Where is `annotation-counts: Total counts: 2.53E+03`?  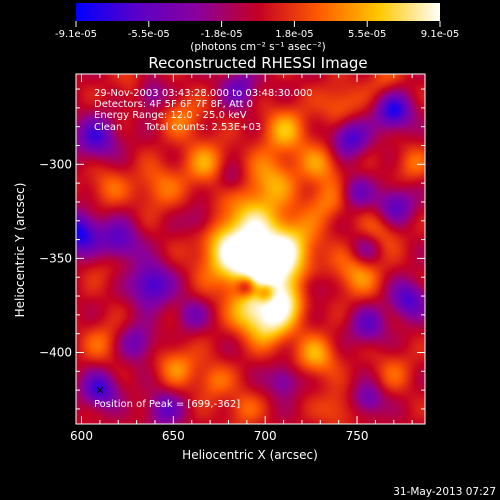 annotation-counts: Total counts: 2.53E+03 is located at coordinates (202, 127).